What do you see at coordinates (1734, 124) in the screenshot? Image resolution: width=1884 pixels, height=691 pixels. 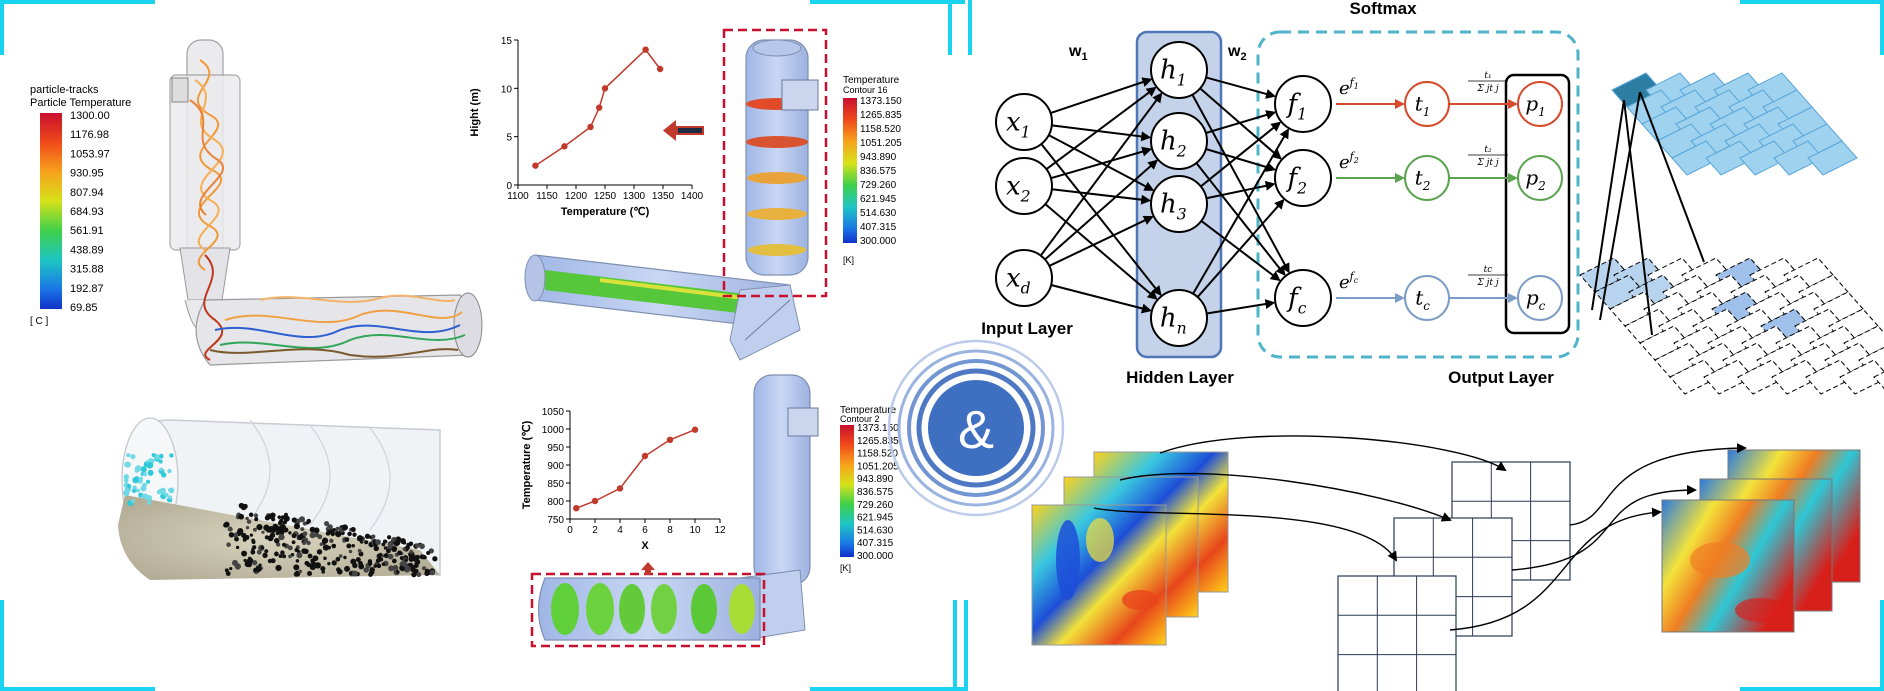 I see `feature-map-grid` at bounding box center [1734, 124].